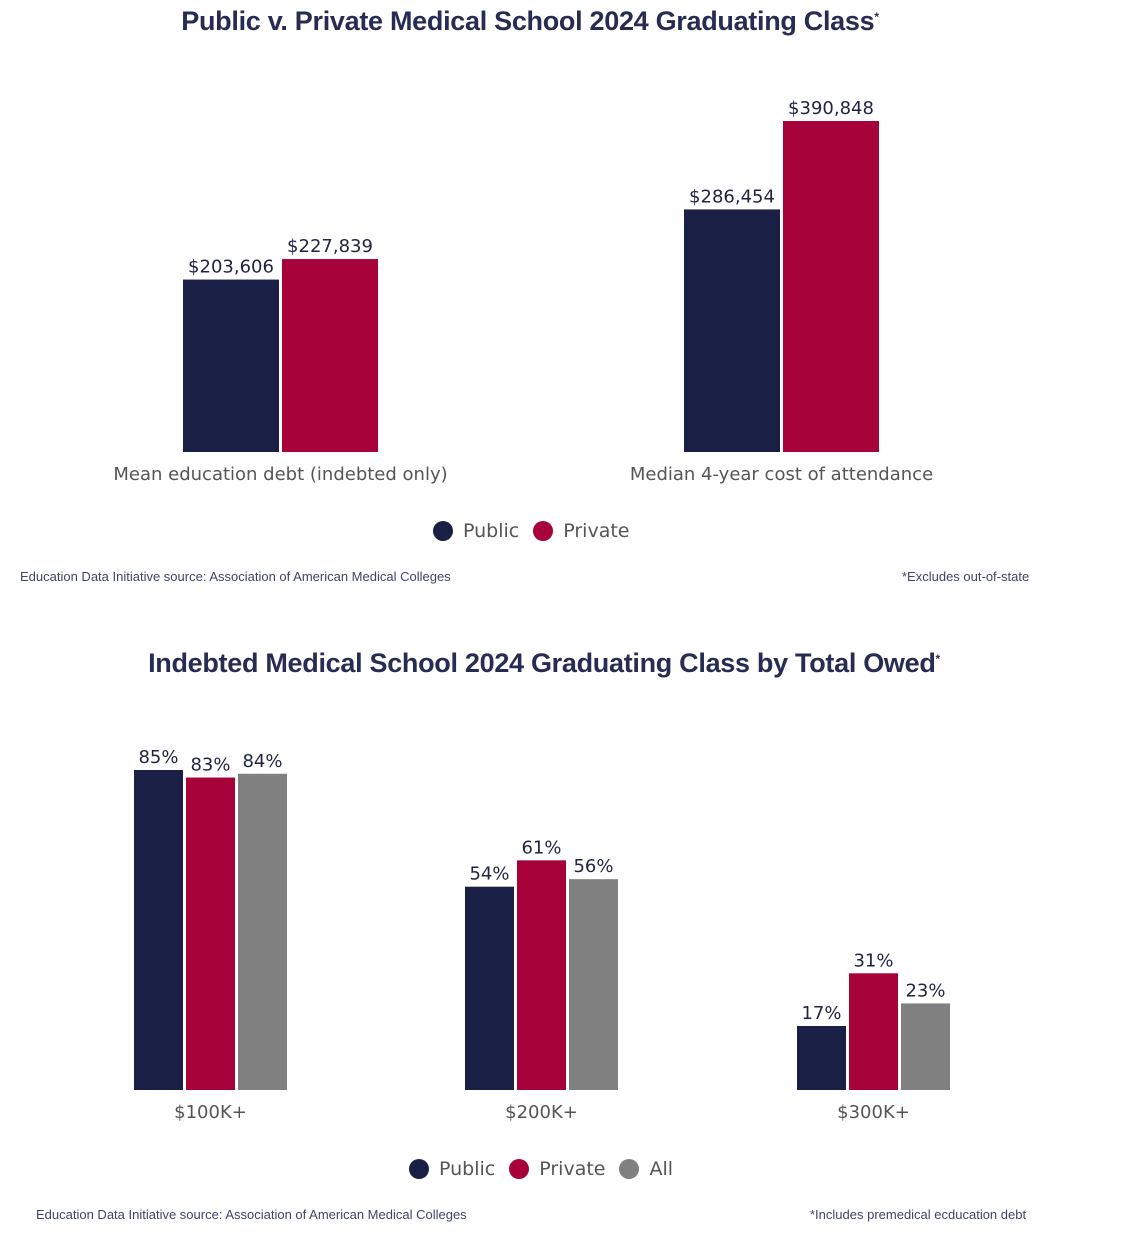  I want to click on category-label-0: Mean education debt (indebted only), so click(280, 474).